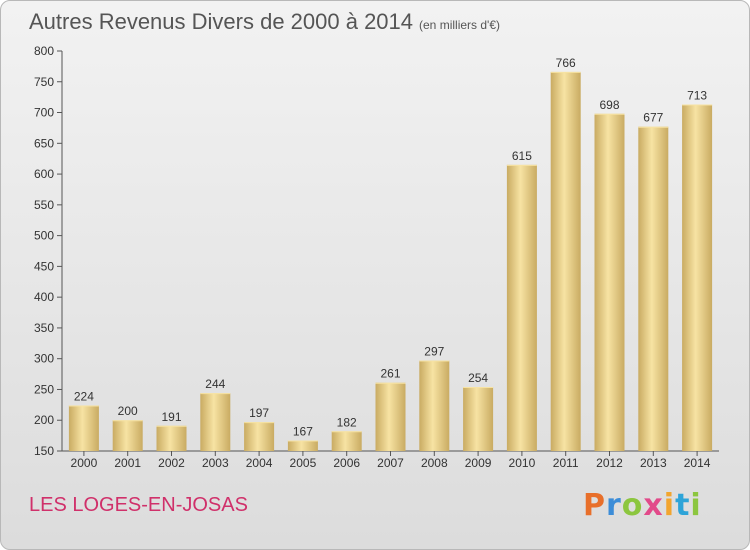  Describe the element at coordinates (44, 51) in the screenshot. I see `y-tick-label: 800` at that location.